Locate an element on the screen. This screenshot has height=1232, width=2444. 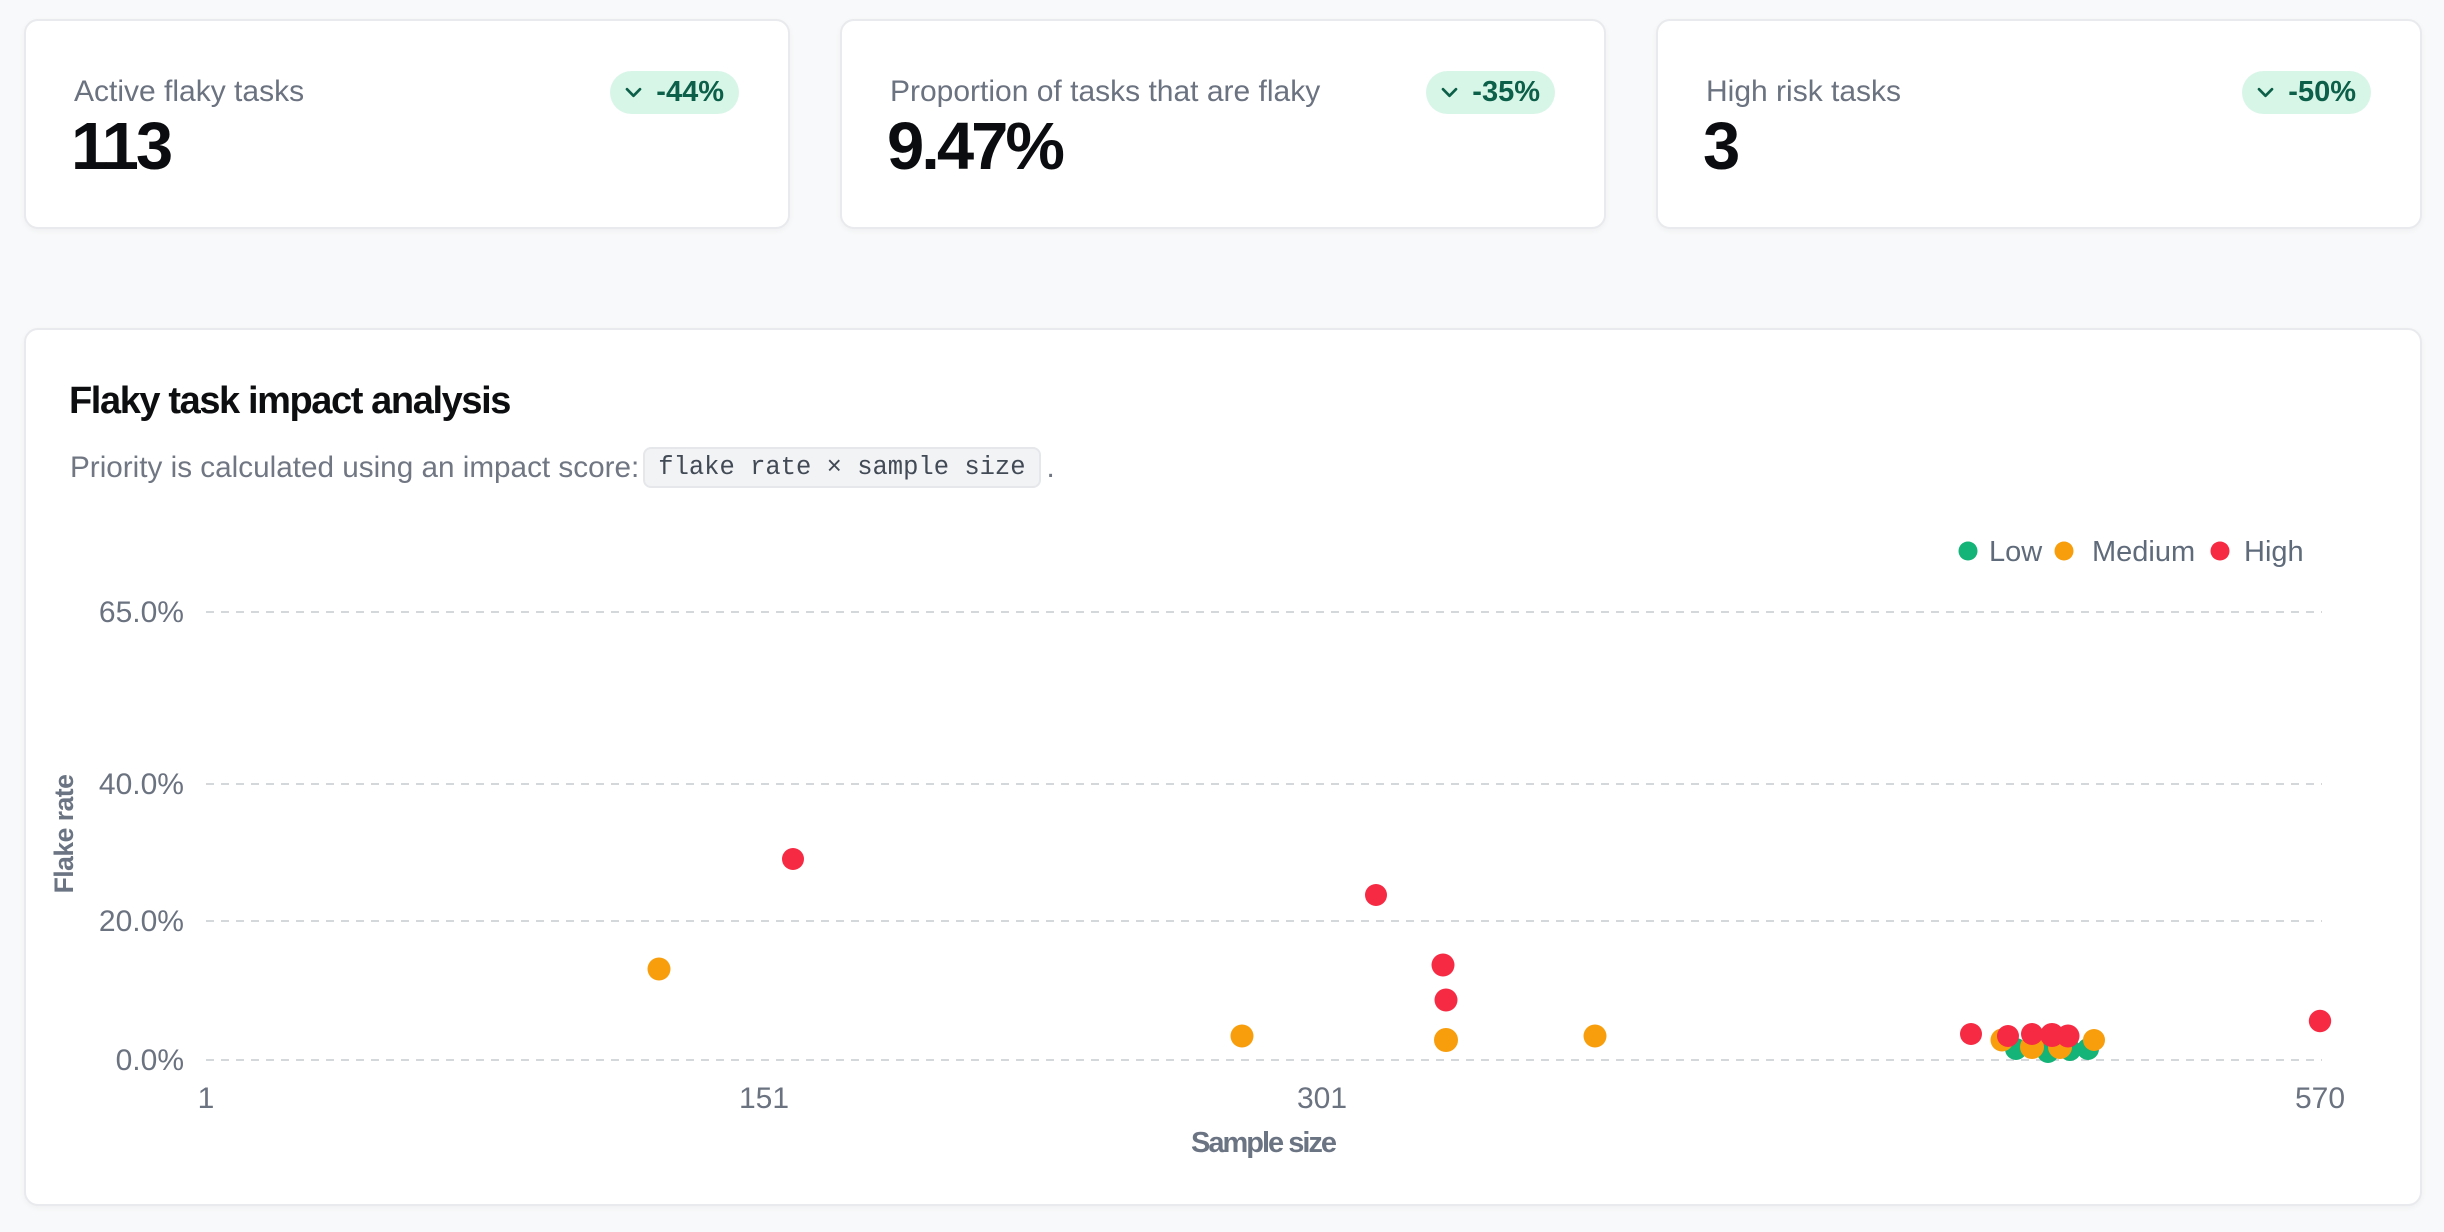
svg-text: 20.0% is located at coordinates (141, 921).